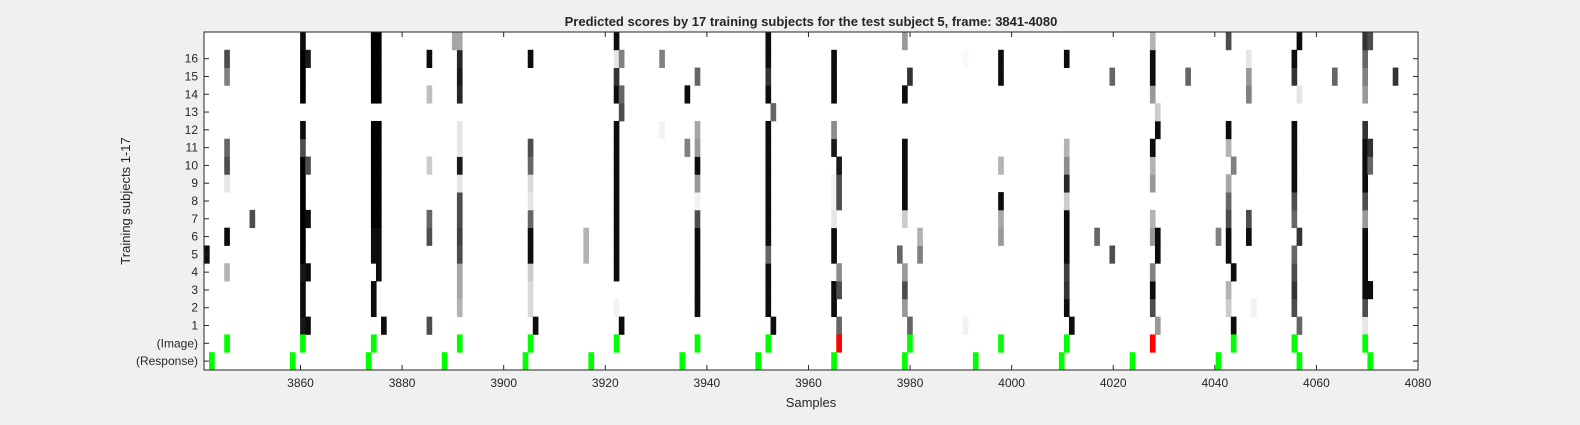 This screenshot has height=425, width=1580. I want to click on image-miss-marker, so click(839, 343).